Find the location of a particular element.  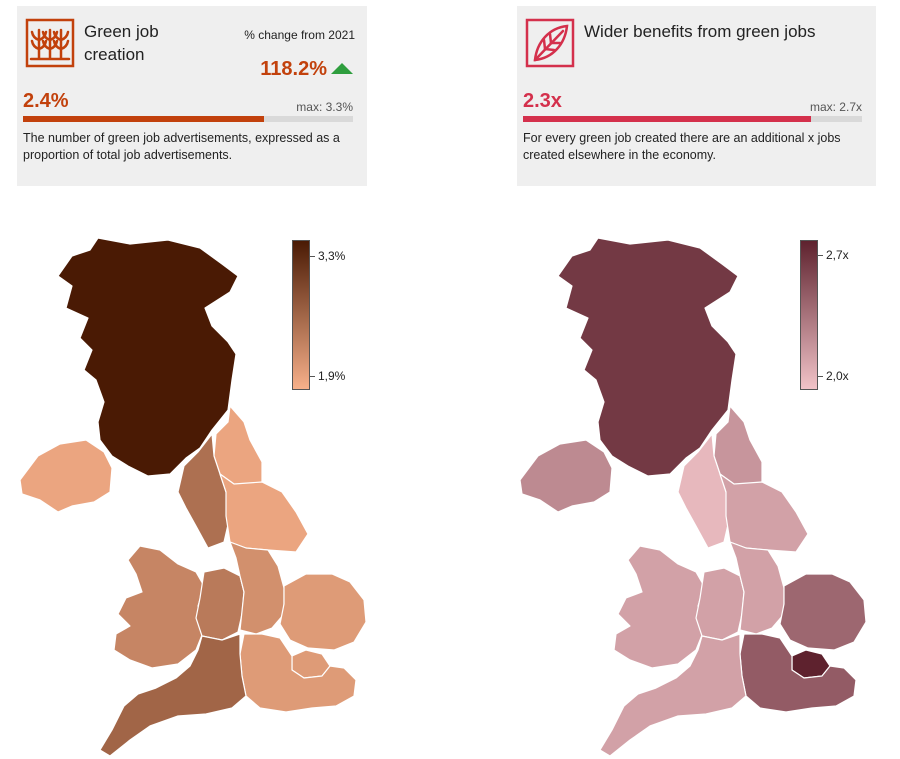

color-legend: 3,3% 1,9% is located at coordinates (332, 316).